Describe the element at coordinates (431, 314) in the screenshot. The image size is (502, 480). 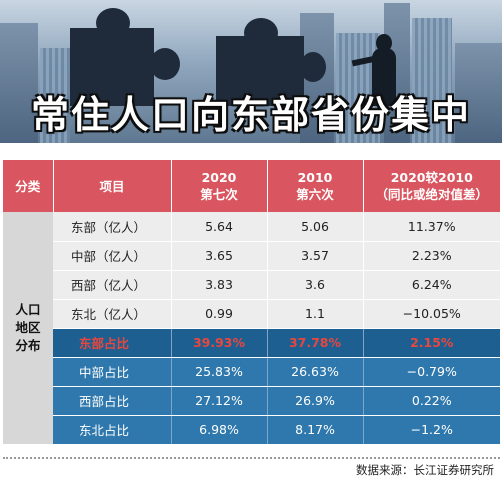
I see `diff-cell: −10.05%` at that location.